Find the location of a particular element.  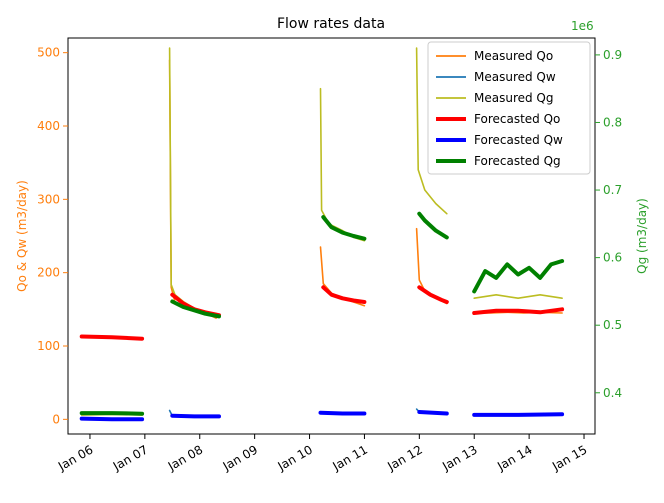

x-tick-label: Jan 06 is located at coordinates (75, 457).